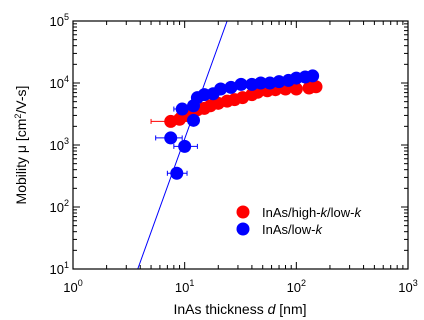 This screenshot has width=424, height=320. Describe the element at coordinates (340, 212) in the screenshot. I see `legend-label-part: /low-` at that location.